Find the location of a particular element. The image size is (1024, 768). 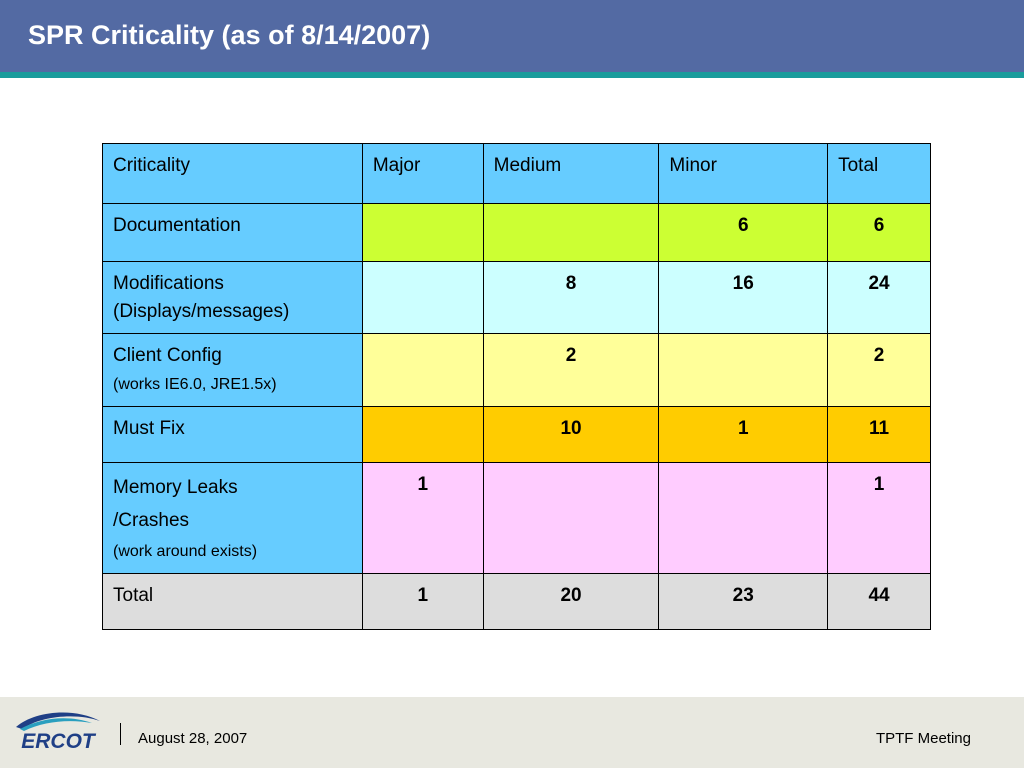

title-bar: SPR Criticality (as of 8/14/2007) is located at coordinates (512, 39).